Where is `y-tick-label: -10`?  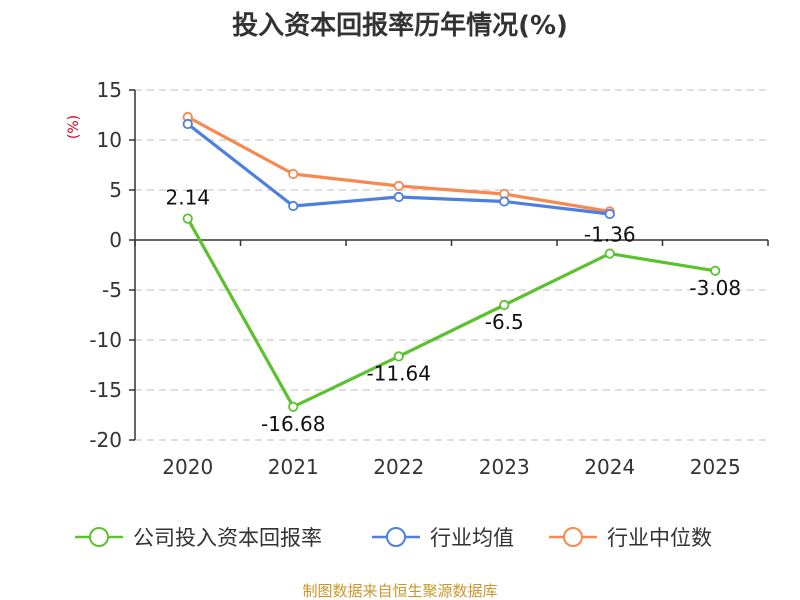
y-tick-label: -10 is located at coordinates (105, 340).